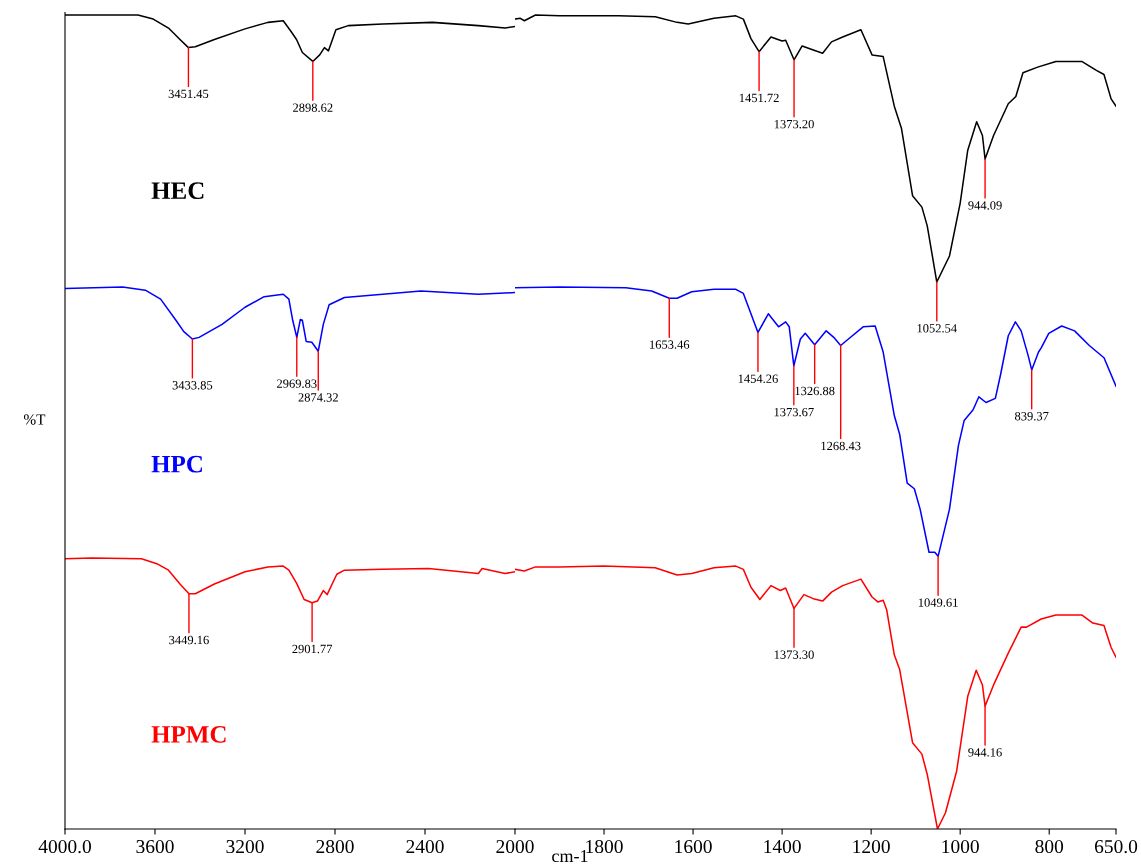 The image size is (1141, 865). What do you see at coordinates (815, 391) in the screenshot?
I see `annotation: 1326.88` at bounding box center [815, 391].